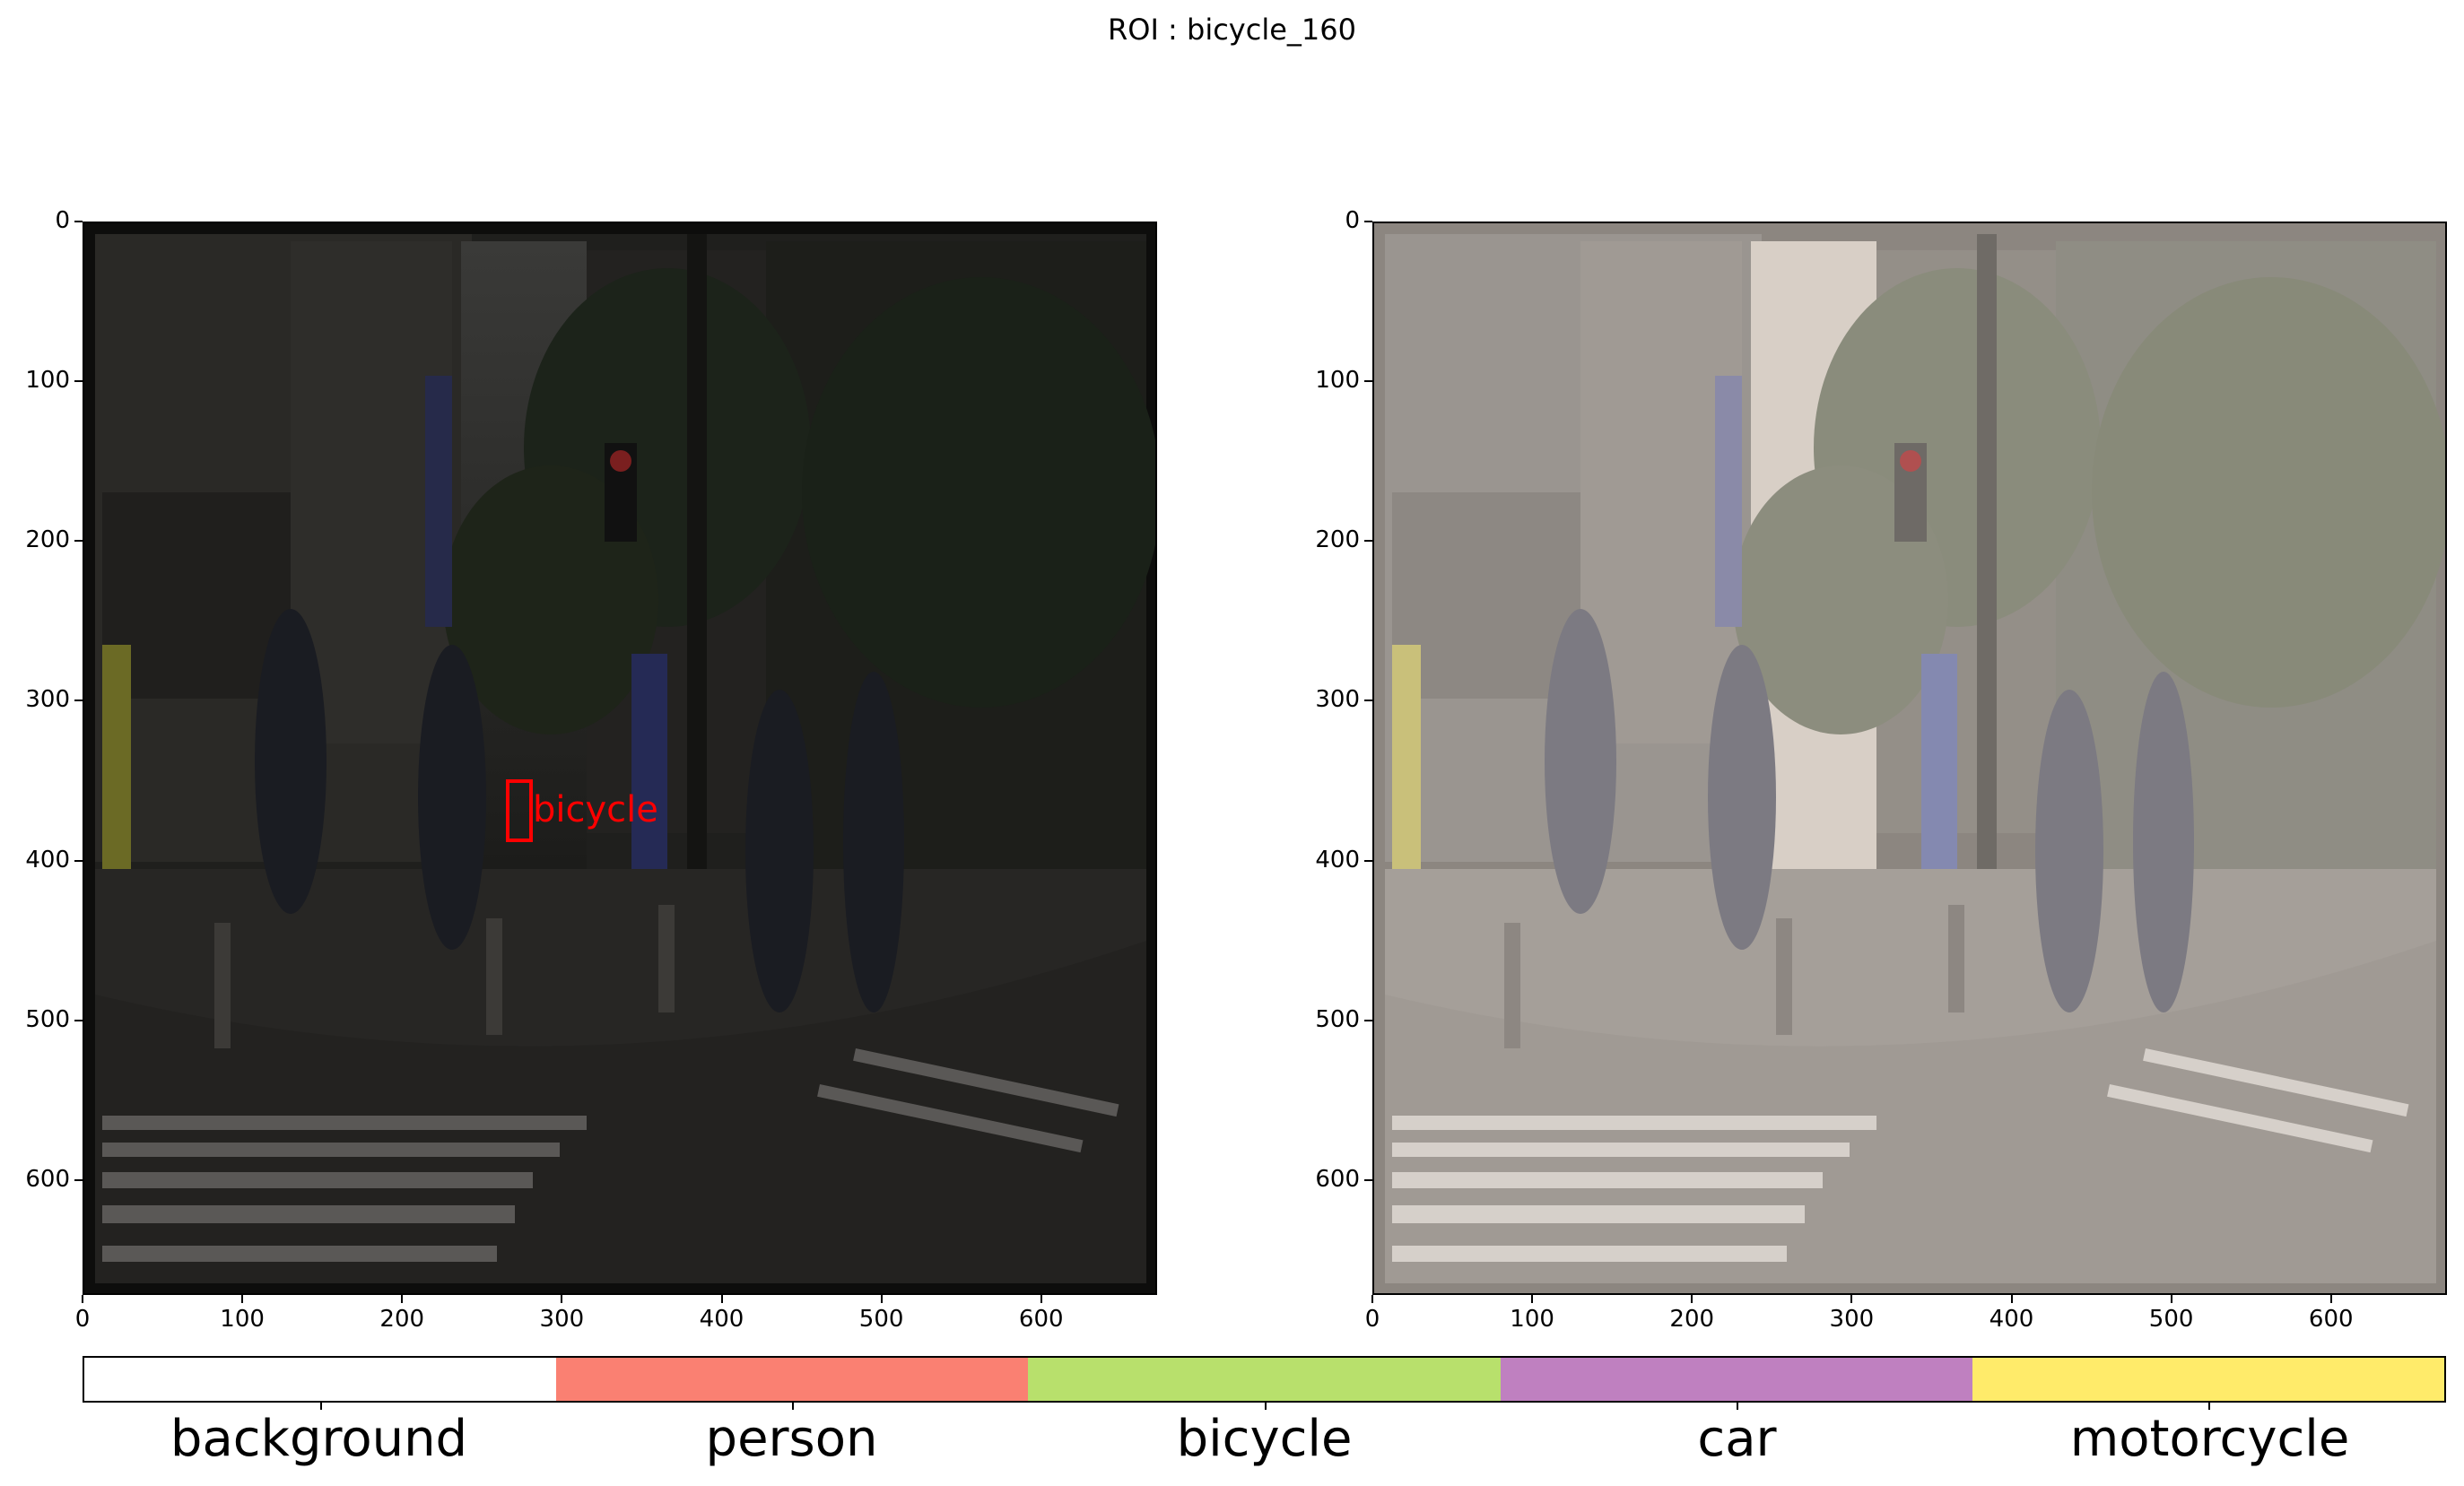 The image size is (2464, 1486). Describe the element at coordinates (1264, 1439) in the screenshot. I see `colorbar-label-bicycle: bicycle` at that location.